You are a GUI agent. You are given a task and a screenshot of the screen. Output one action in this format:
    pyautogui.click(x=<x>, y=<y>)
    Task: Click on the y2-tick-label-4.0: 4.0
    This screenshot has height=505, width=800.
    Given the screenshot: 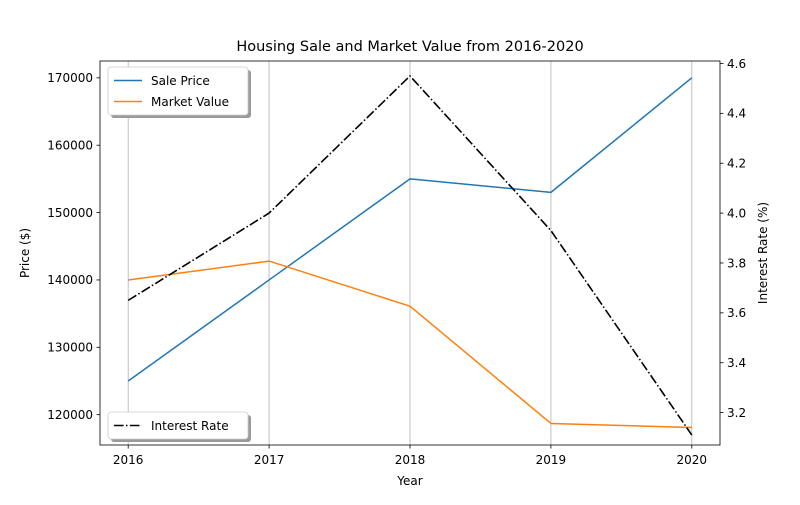 What is the action you would take?
    pyautogui.click(x=736, y=213)
    